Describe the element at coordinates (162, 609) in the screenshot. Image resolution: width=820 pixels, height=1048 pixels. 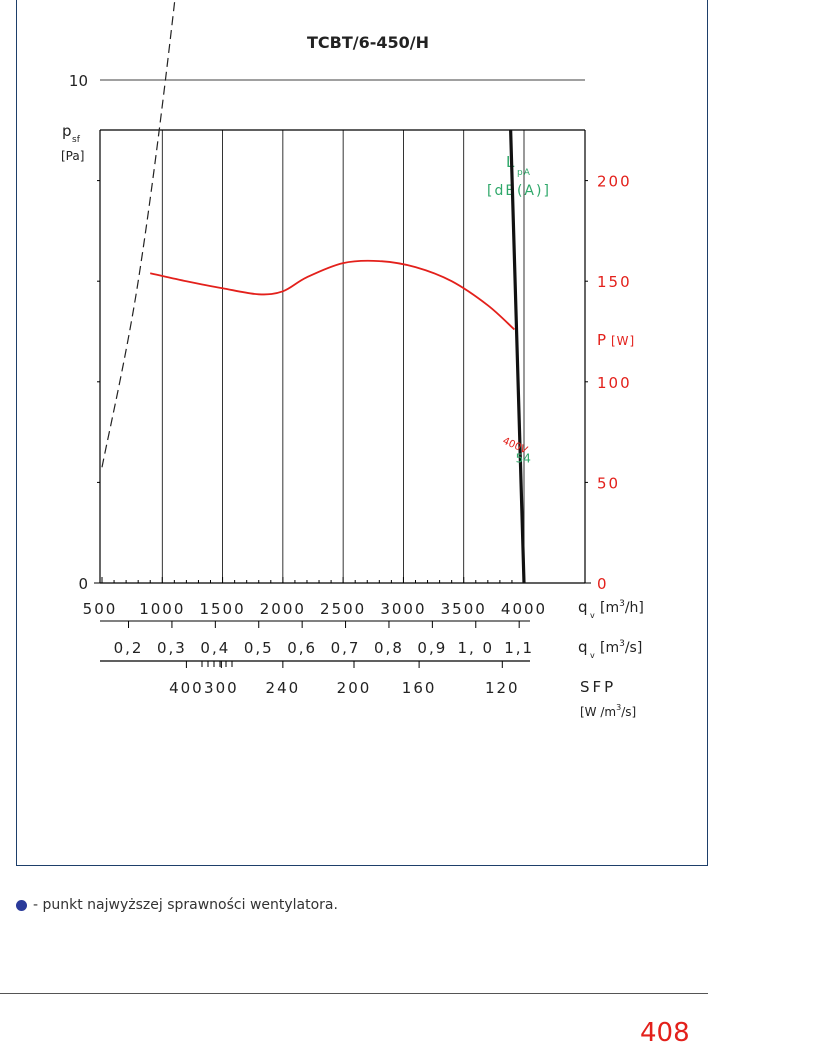
I see `x-axis-tick-label: 1000` at that location.